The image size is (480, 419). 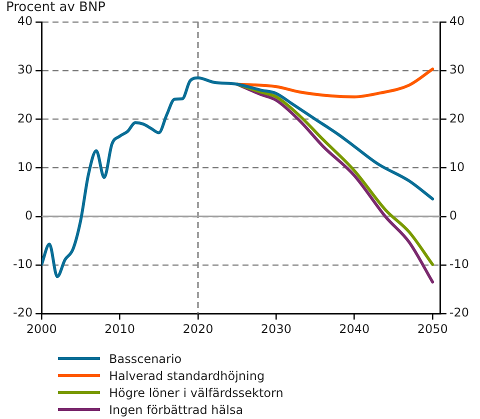 I want to click on chart-title: Procent av BNP, so click(x=56, y=7).